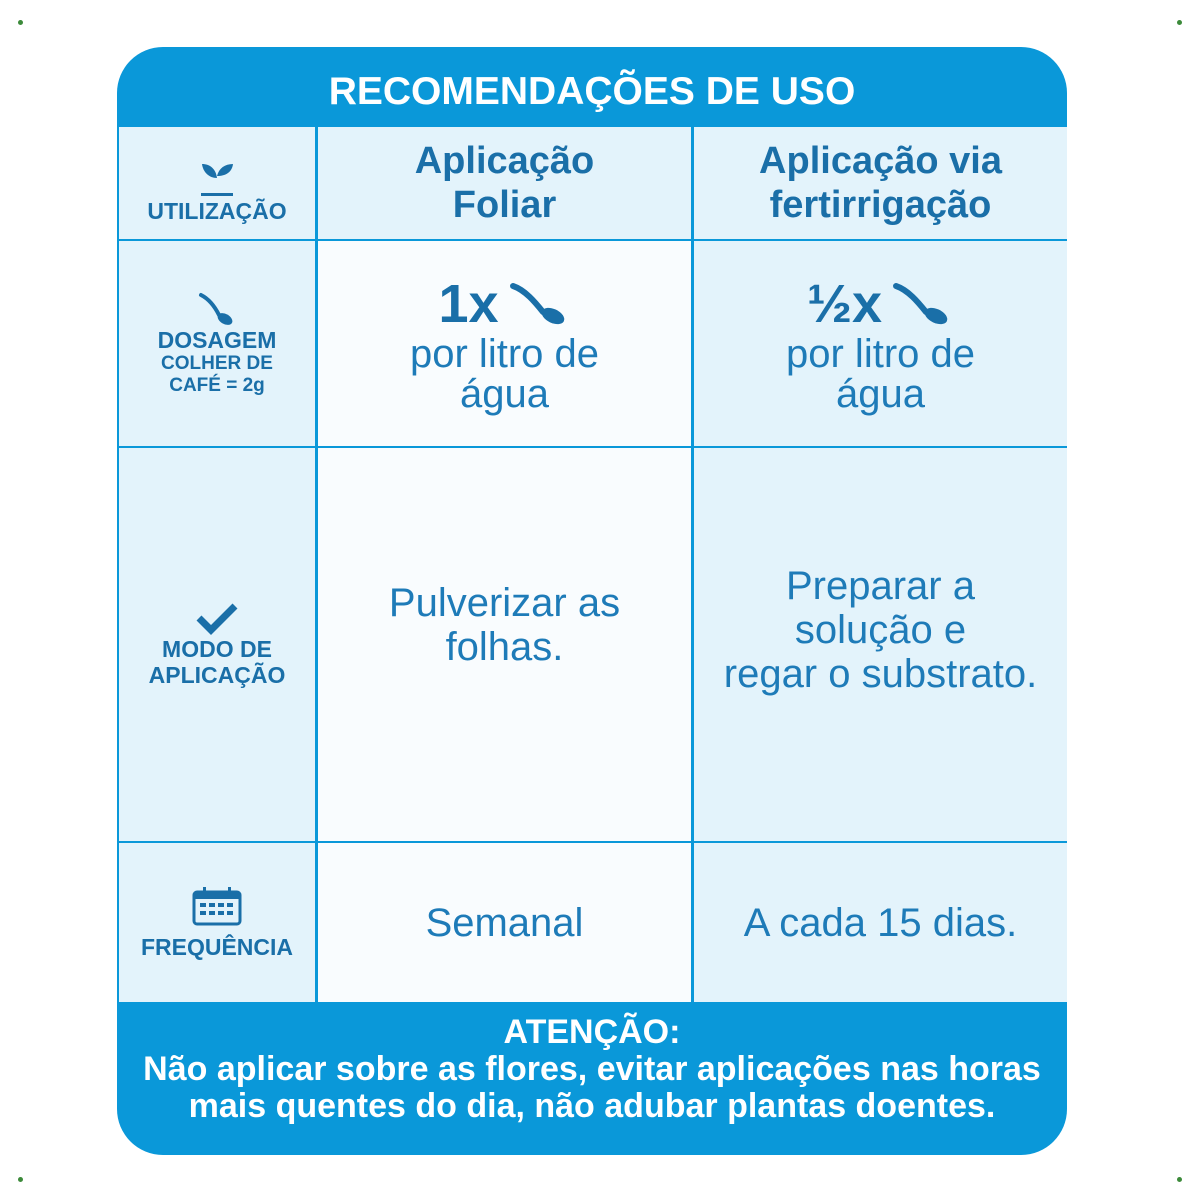  I want to click on check-icon, so click(217, 619).